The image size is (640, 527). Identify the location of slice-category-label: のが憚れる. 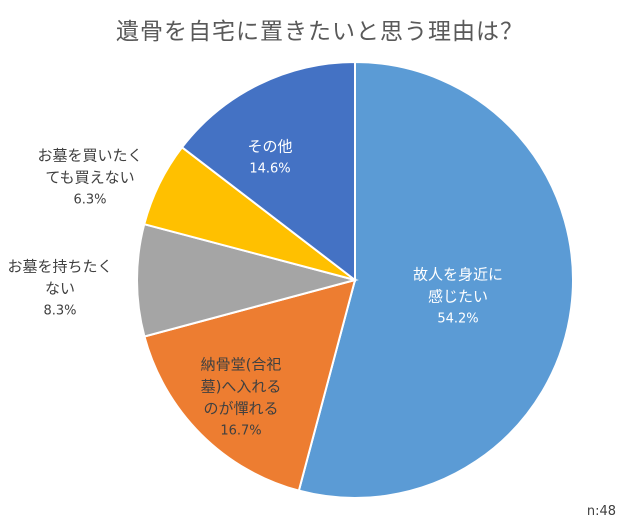
(240, 409).